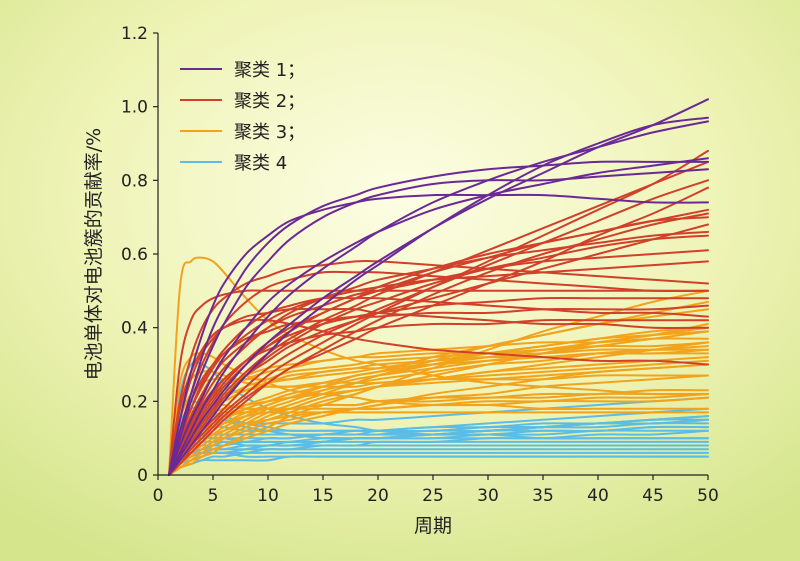 This screenshot has width=800, height=561. I want to click on x-axis-ticks: 0 5 10 15 20 25 30 35 40 45 50, so click(436, 490).